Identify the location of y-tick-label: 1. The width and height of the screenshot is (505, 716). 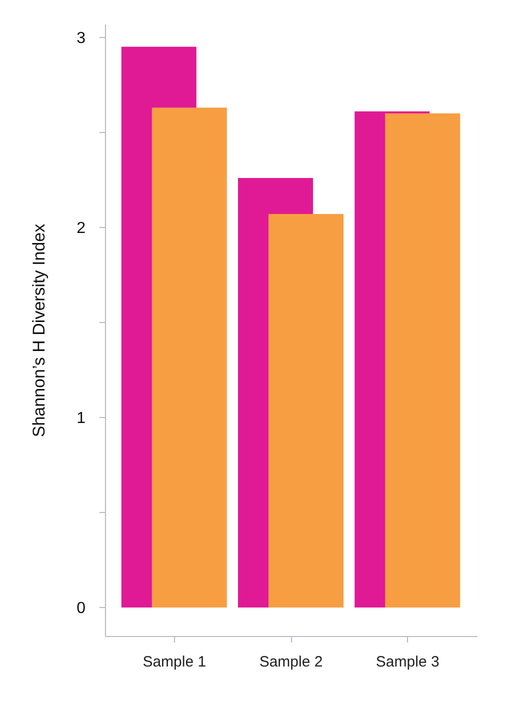
(81, 418).